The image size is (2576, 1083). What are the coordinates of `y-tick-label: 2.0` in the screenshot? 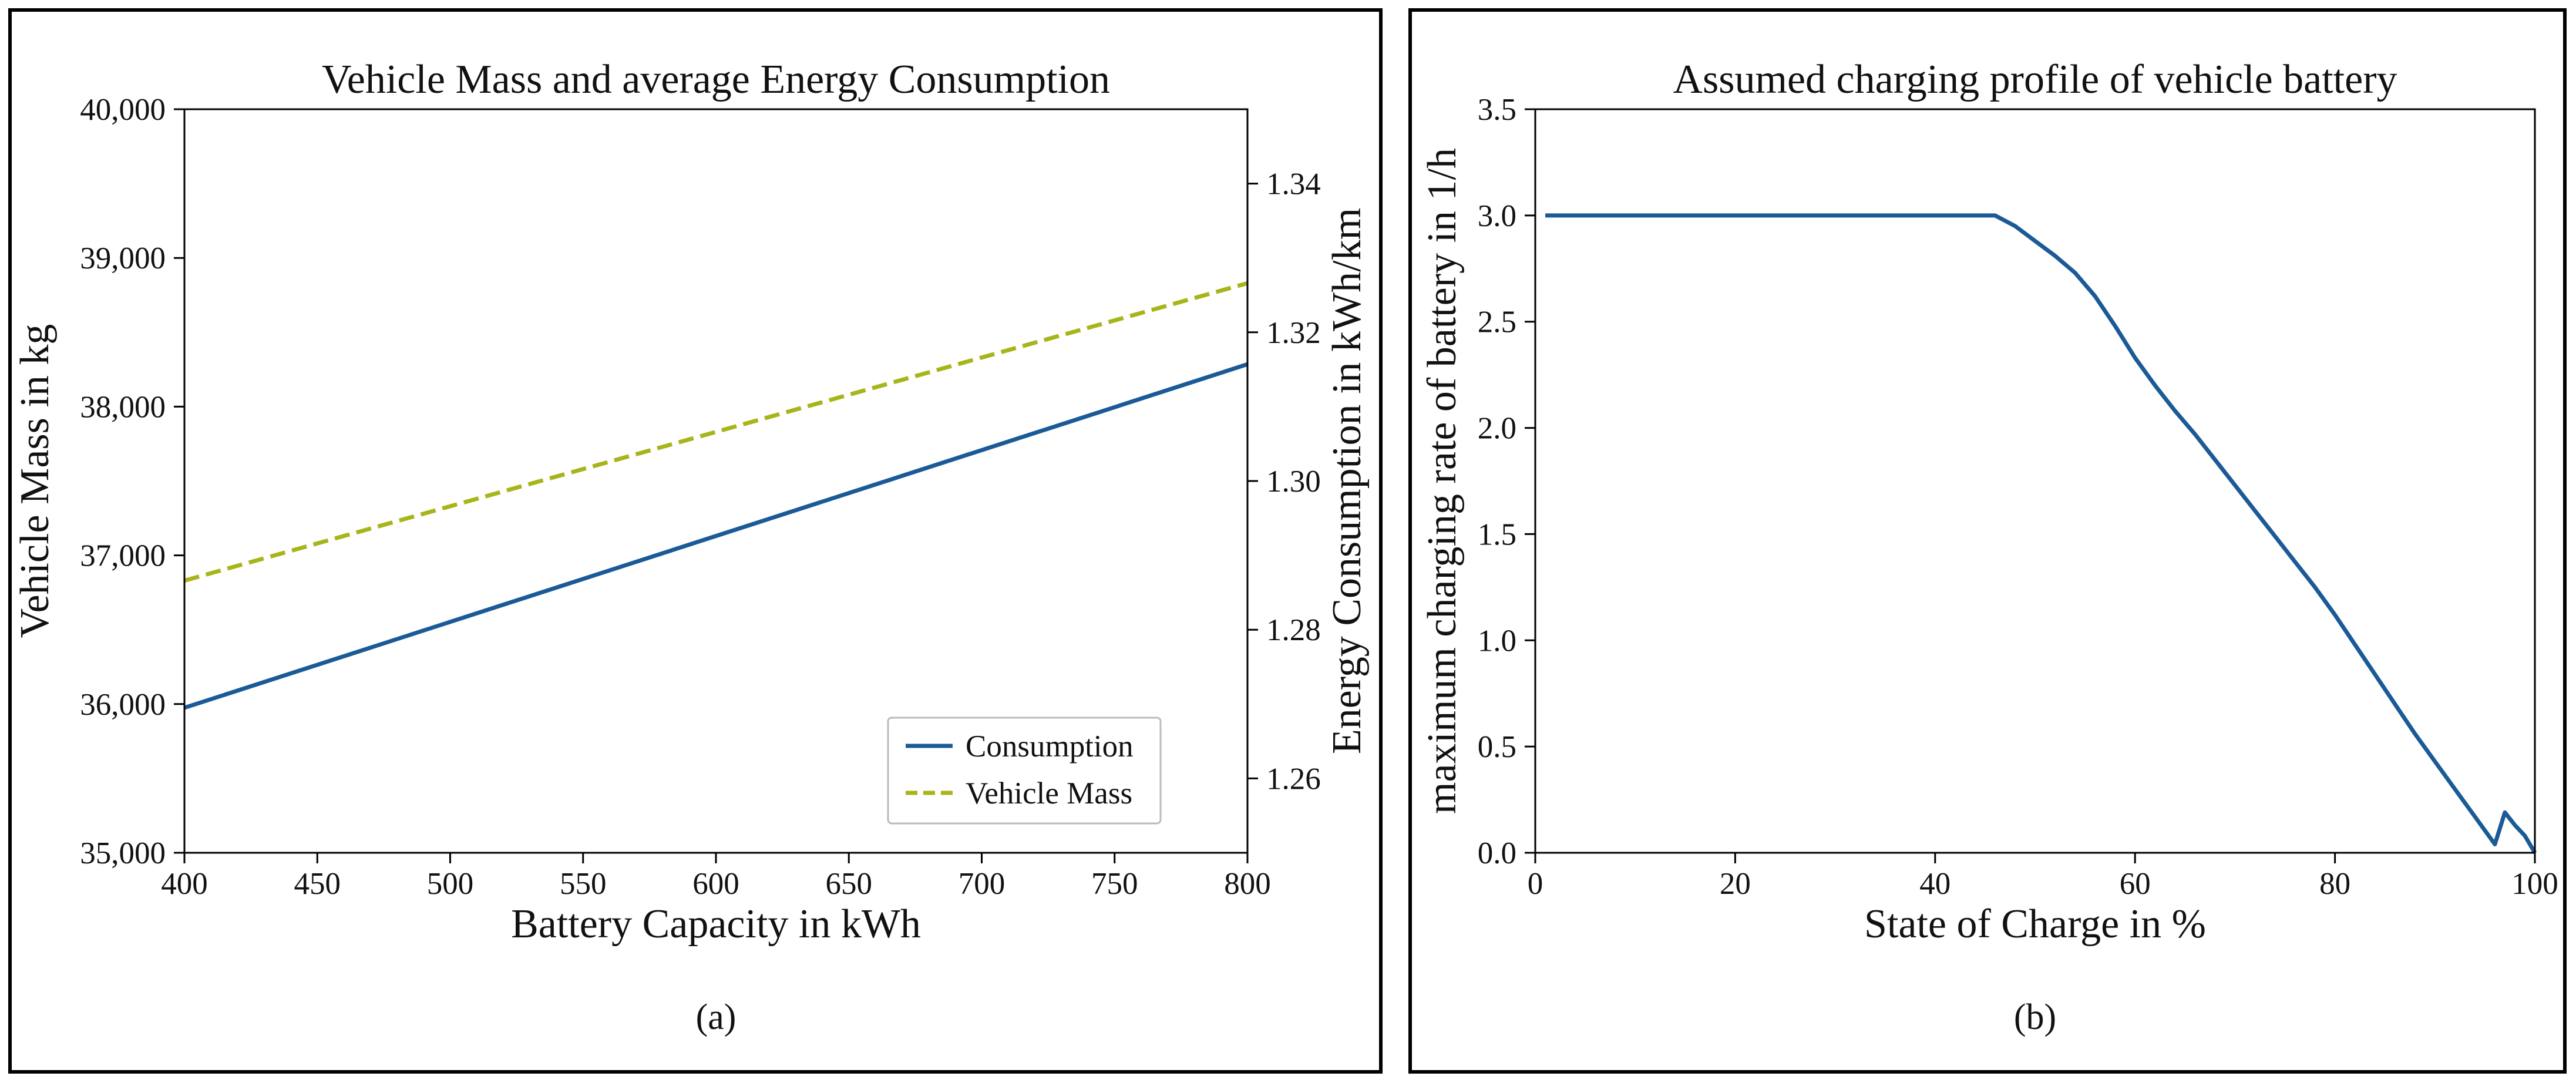 It's located at (1497, 429).